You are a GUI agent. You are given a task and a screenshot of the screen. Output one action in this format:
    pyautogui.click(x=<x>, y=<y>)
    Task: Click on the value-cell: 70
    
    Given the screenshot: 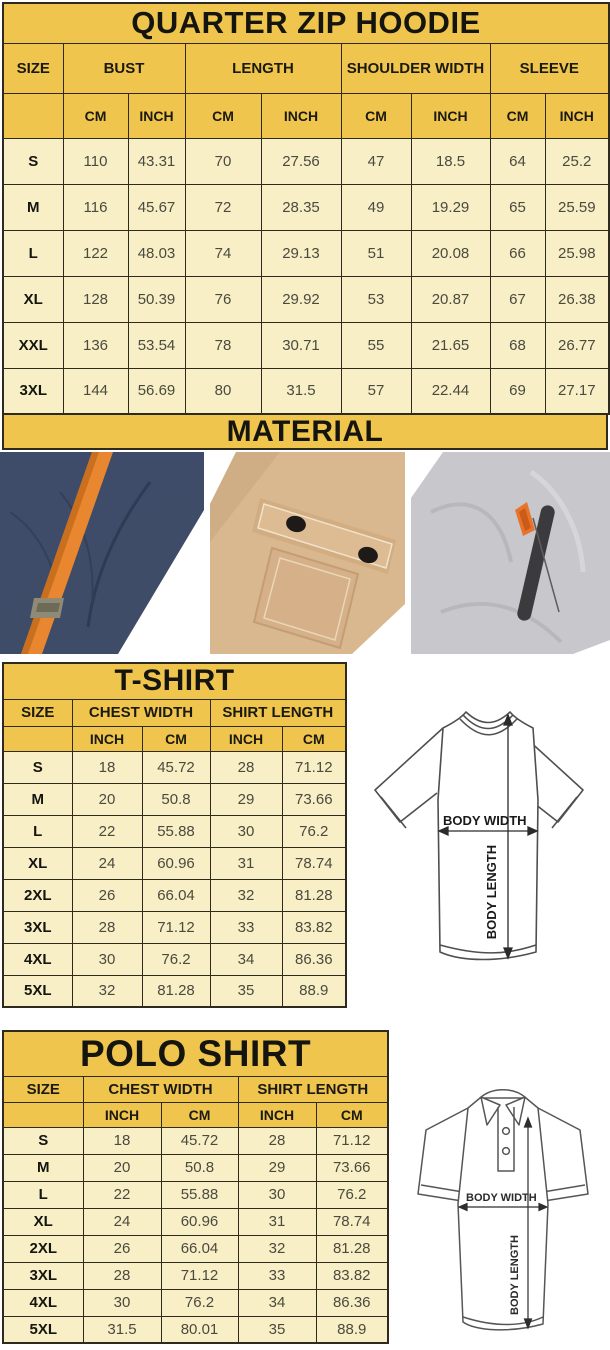 What is the action you would take?
    pyautogui.click(x=223, y=161)
    